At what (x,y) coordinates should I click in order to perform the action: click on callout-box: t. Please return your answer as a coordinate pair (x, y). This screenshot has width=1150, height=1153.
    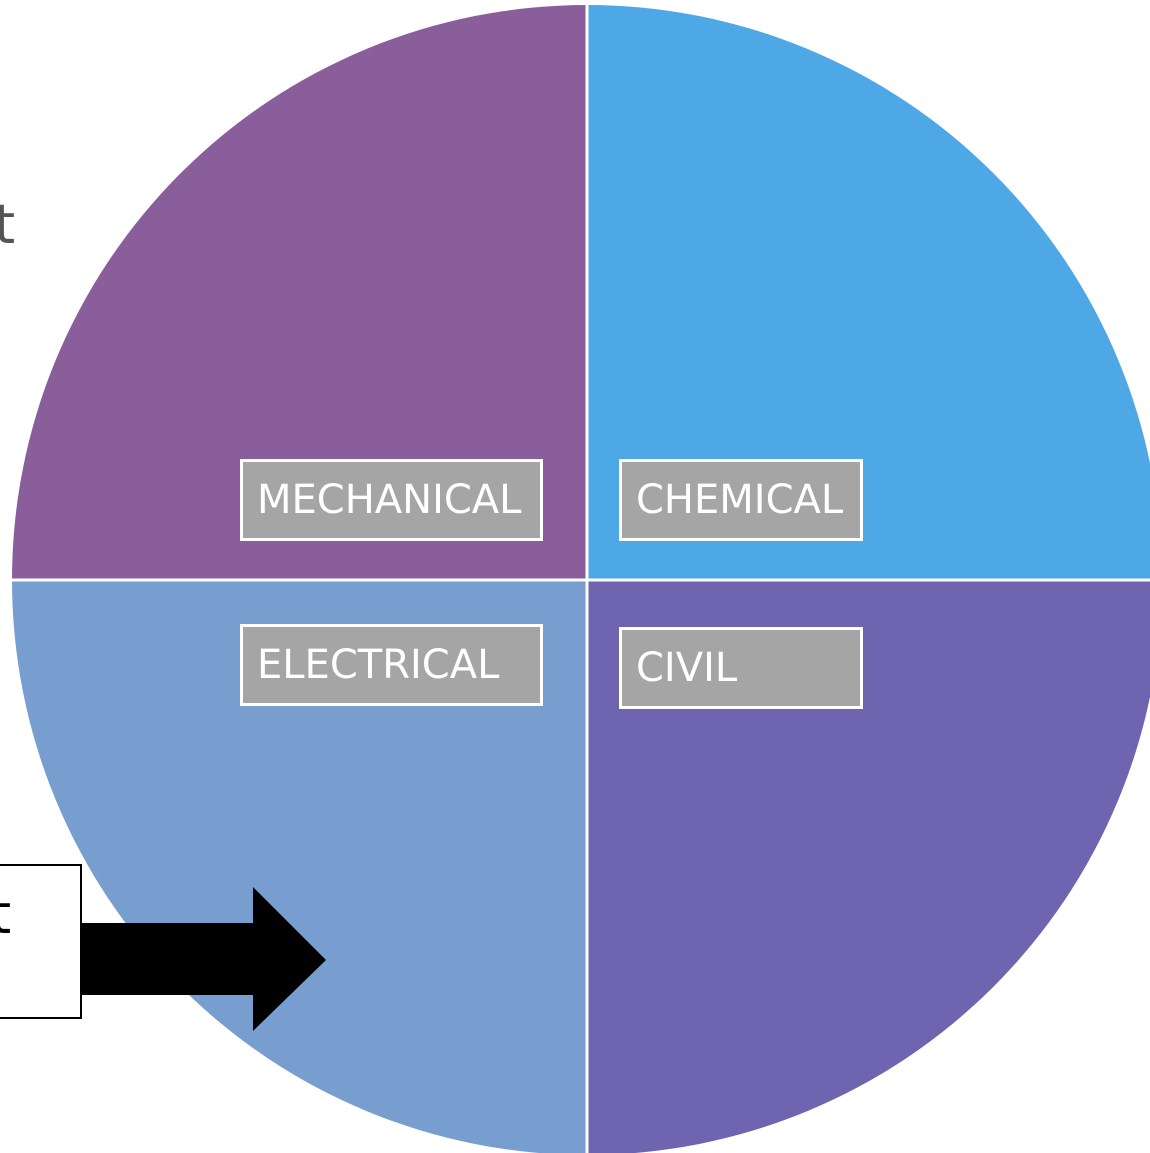
    Looking at the image, I should click on (41, 941).